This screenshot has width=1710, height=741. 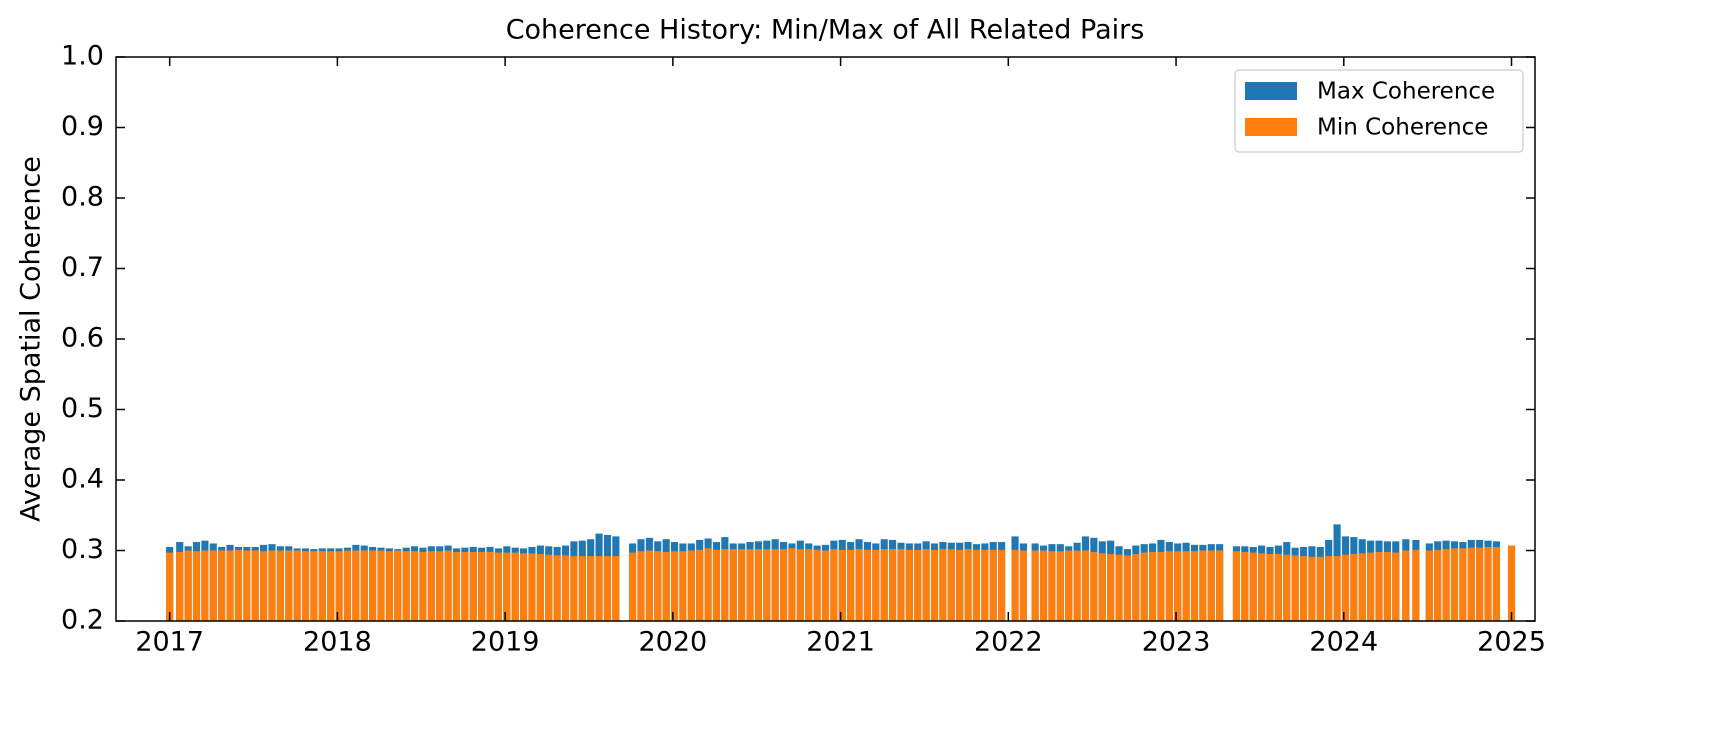 What do you see at coordinates (82, 267) in the screenshot?
I see `y-tick-label: 0.7` at bounding box center [82, 267].